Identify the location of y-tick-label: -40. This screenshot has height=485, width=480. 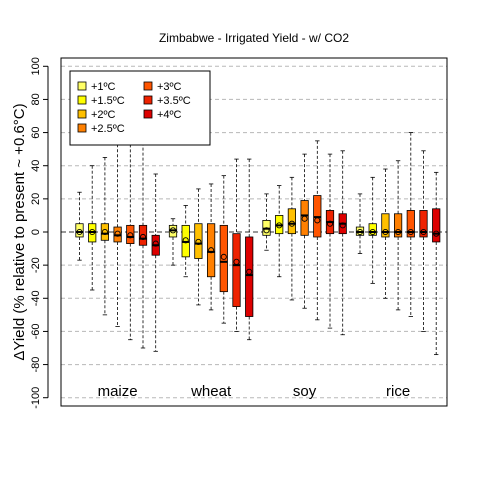
(36, 298).